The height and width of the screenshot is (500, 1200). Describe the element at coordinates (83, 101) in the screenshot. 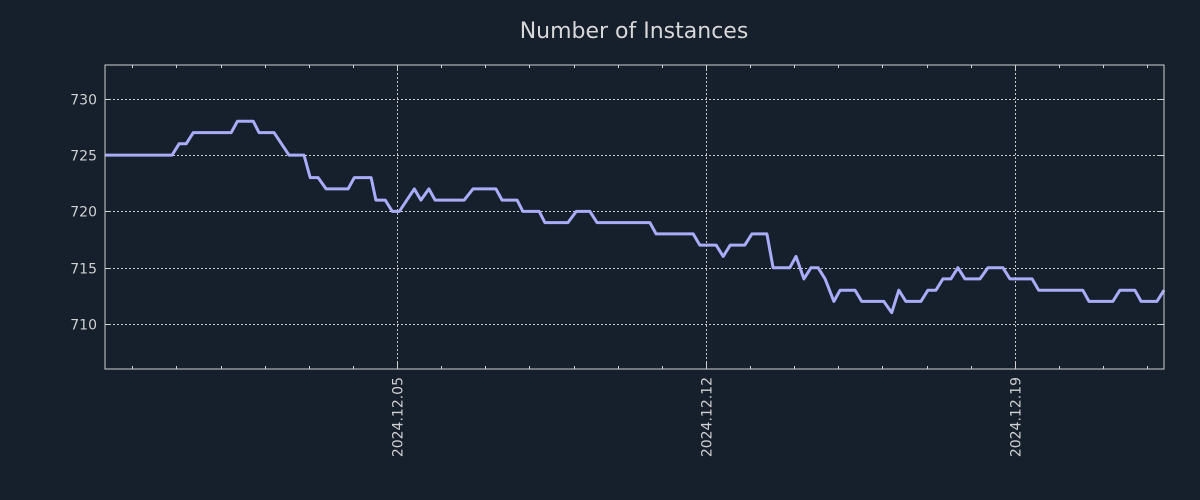

I see `y-tick-label: 730` at that location.